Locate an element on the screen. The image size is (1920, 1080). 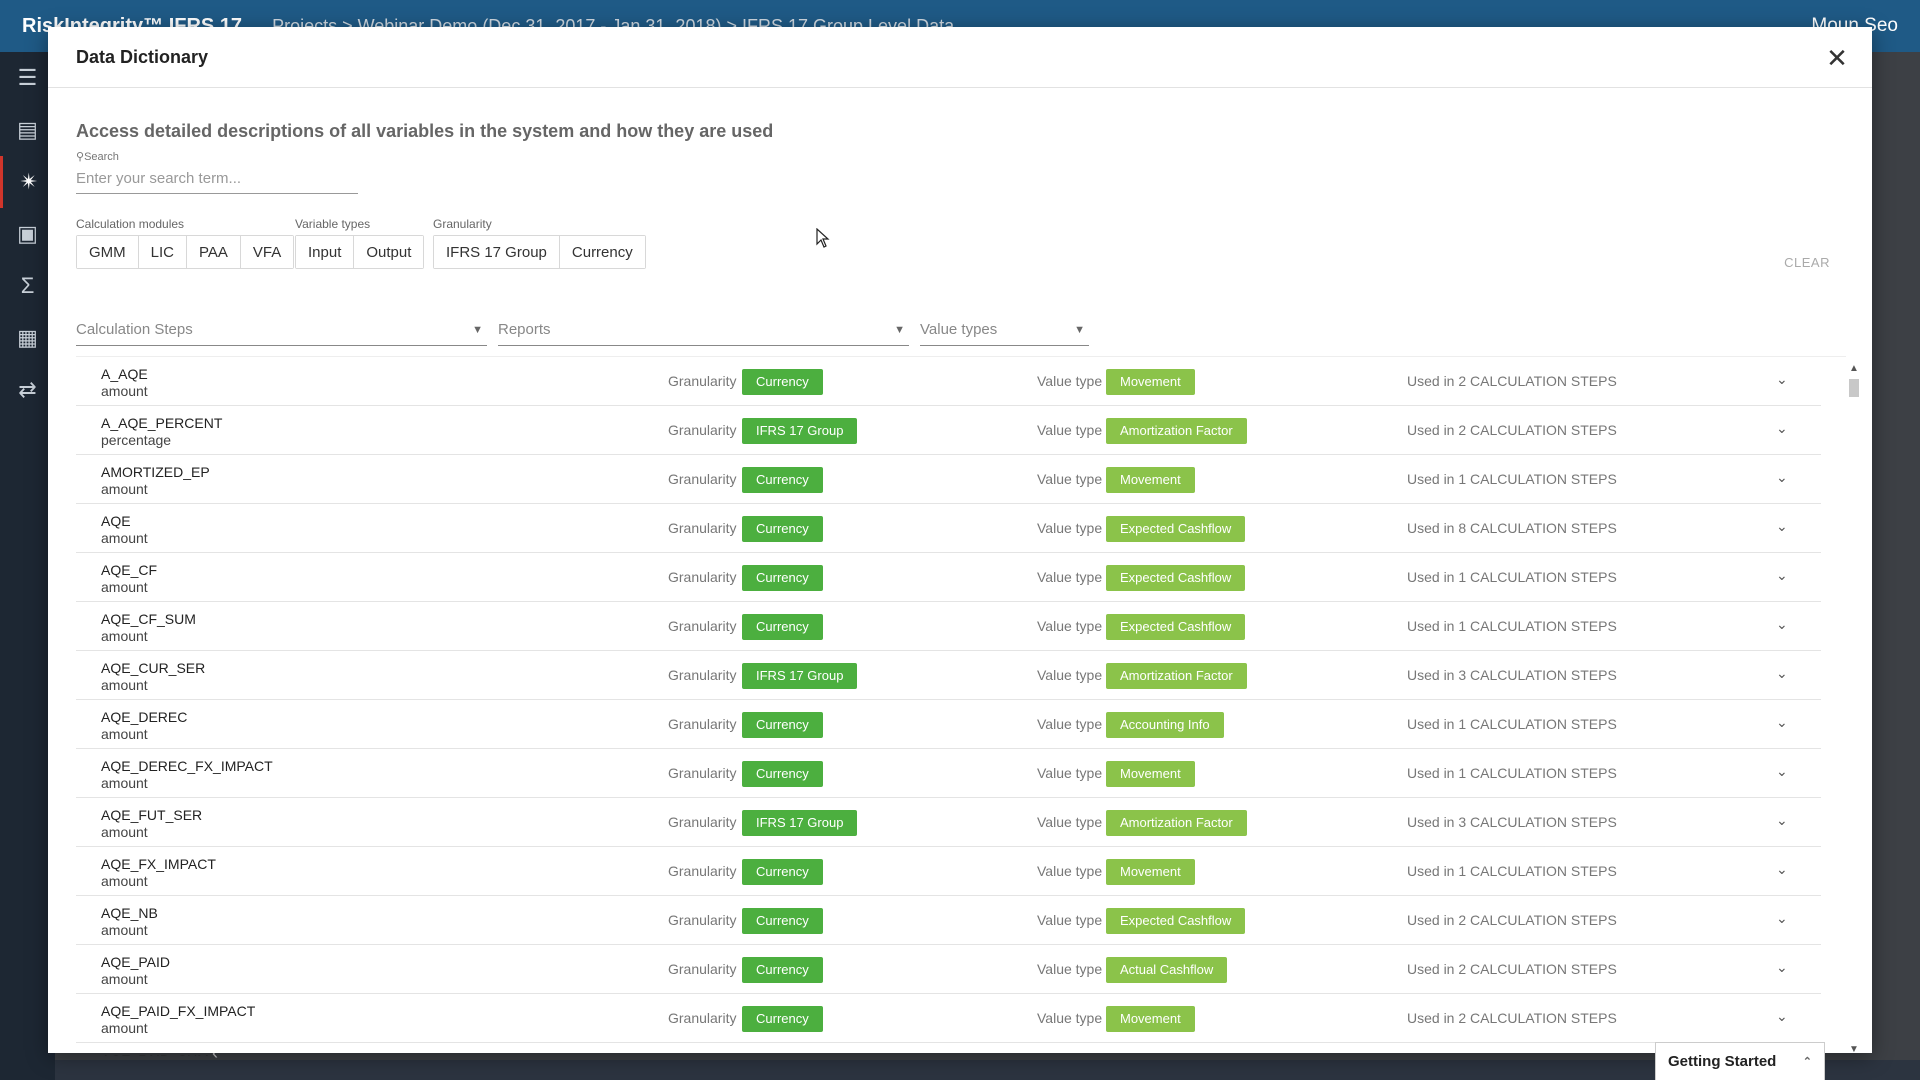
value-type-badge: Amortization Factor is located at coordinates (1176, 823).